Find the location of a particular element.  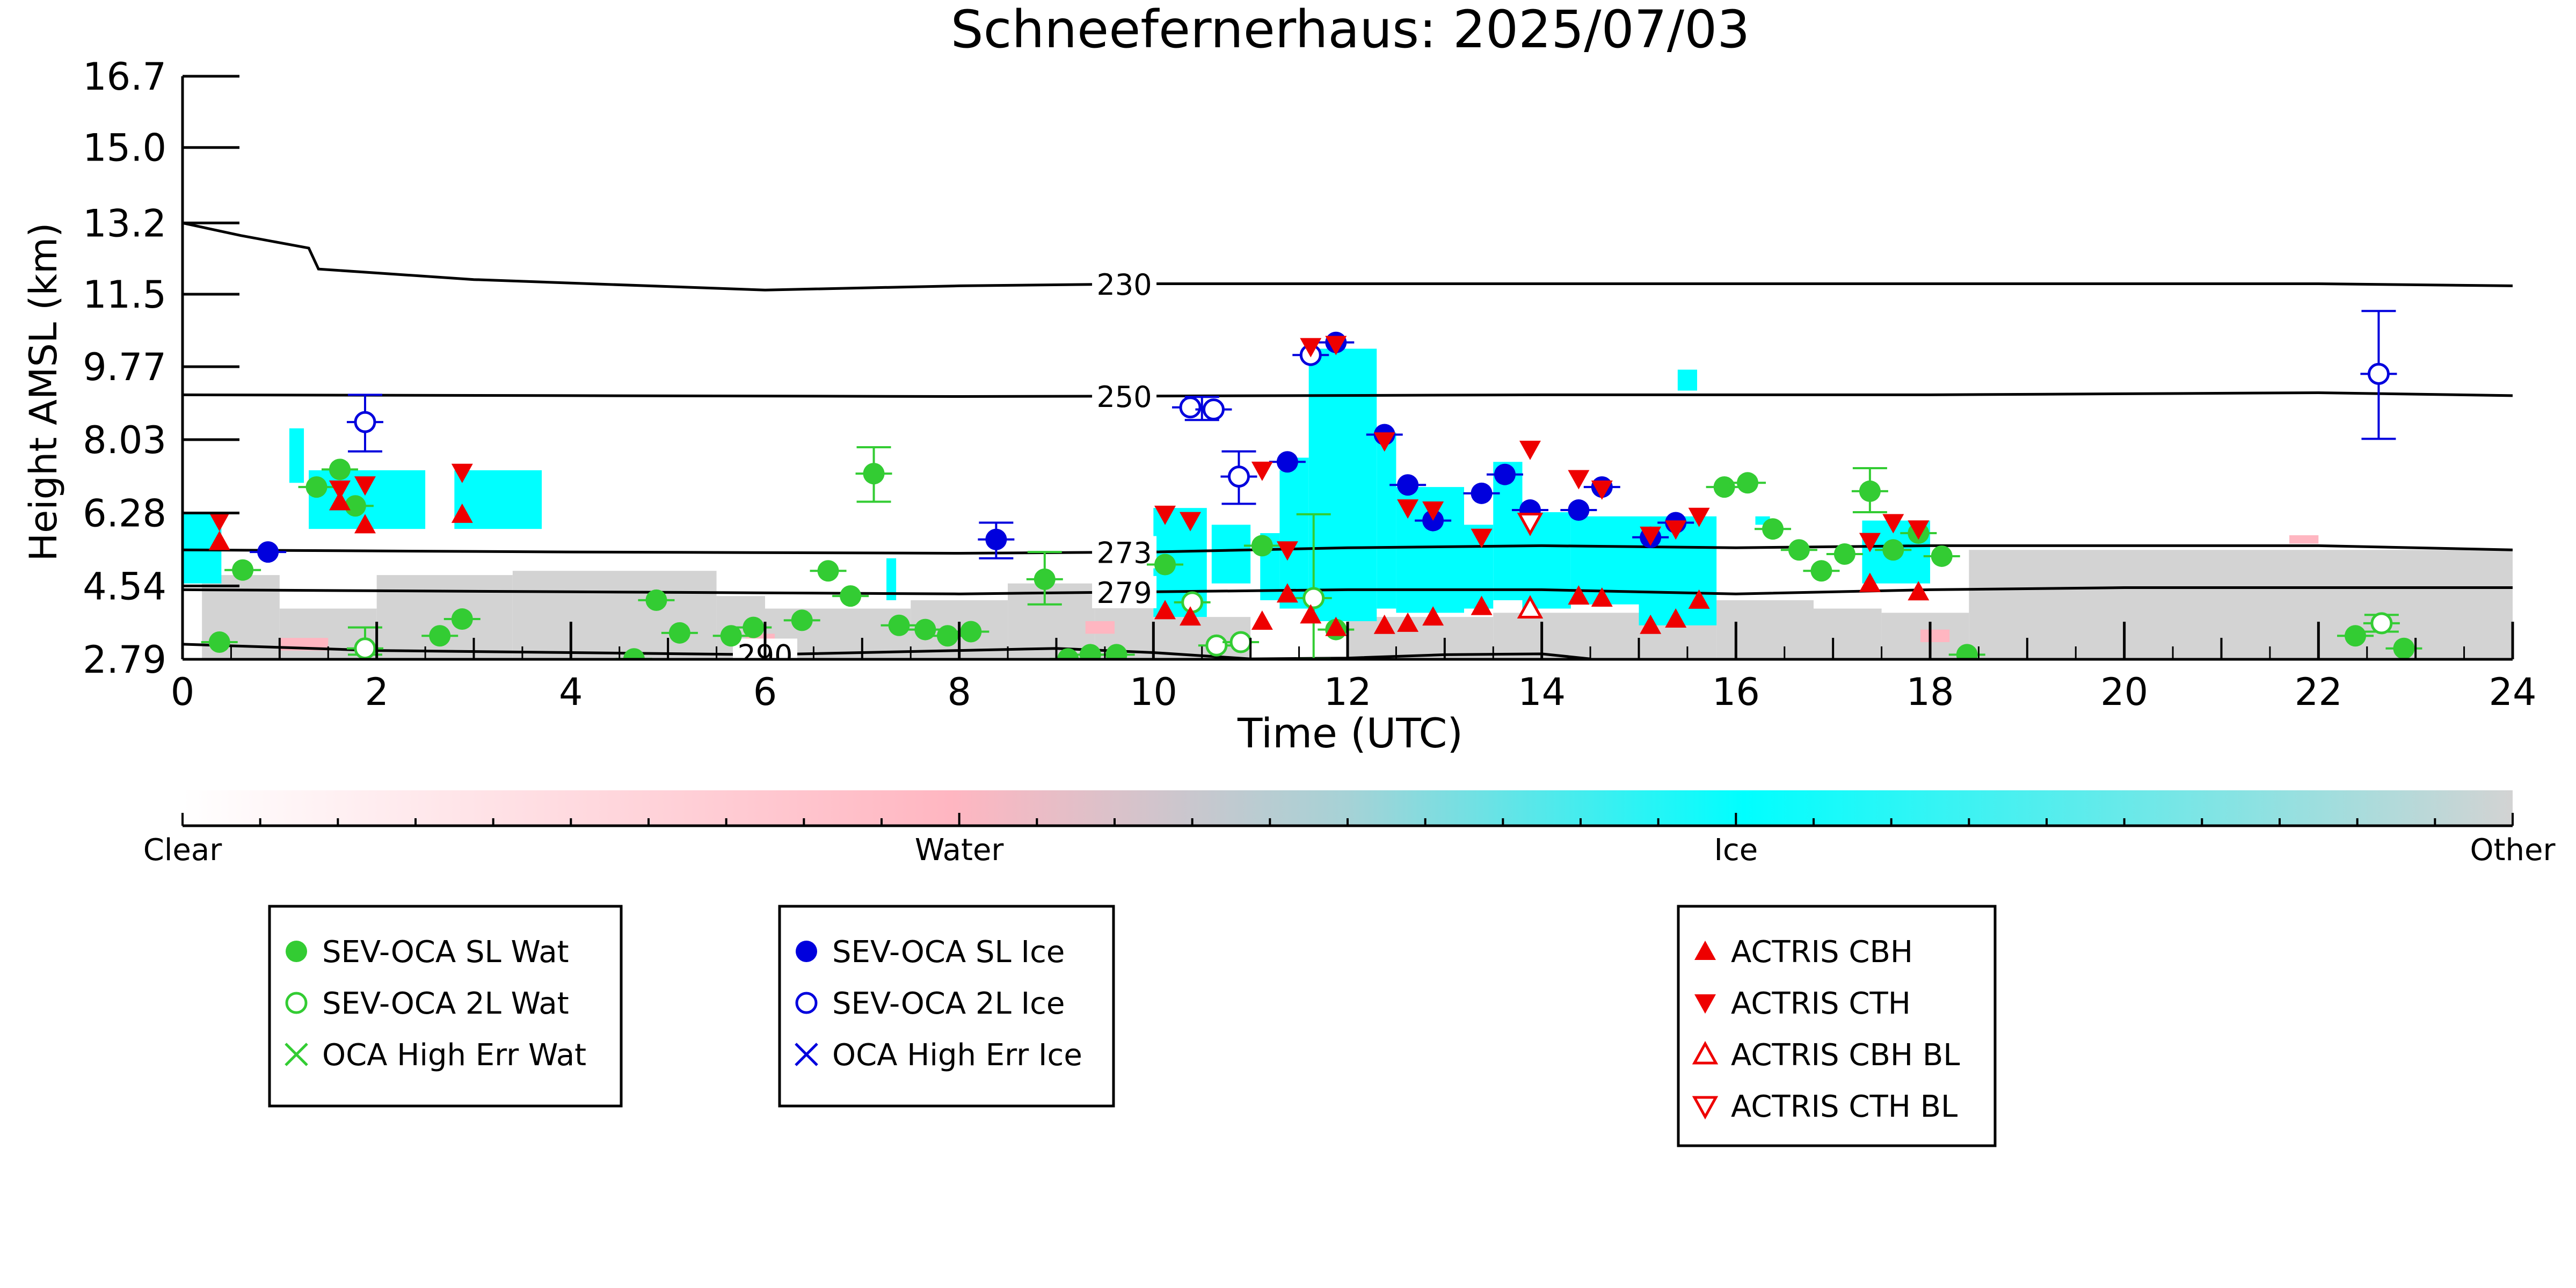

x-axis-label: Time (UTC) is located at coordinates (1350, 733).